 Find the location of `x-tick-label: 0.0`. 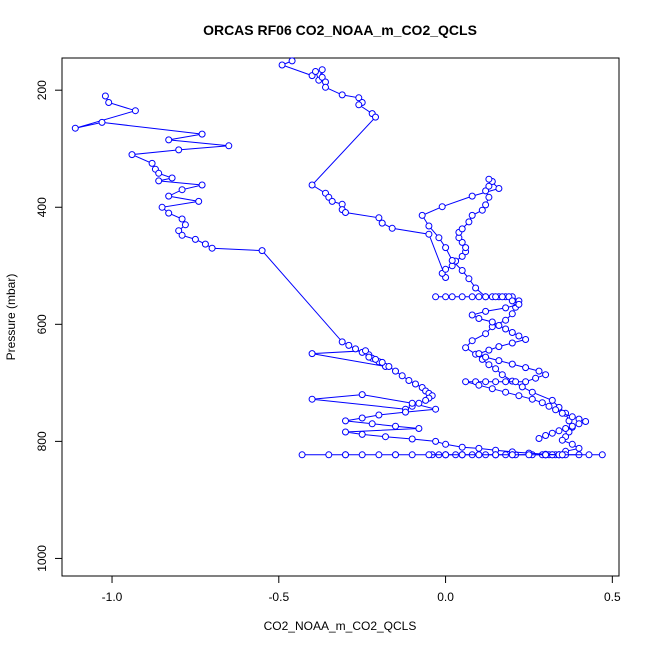

x-tick-label: 0.0 is located at coordinates (445, 597).